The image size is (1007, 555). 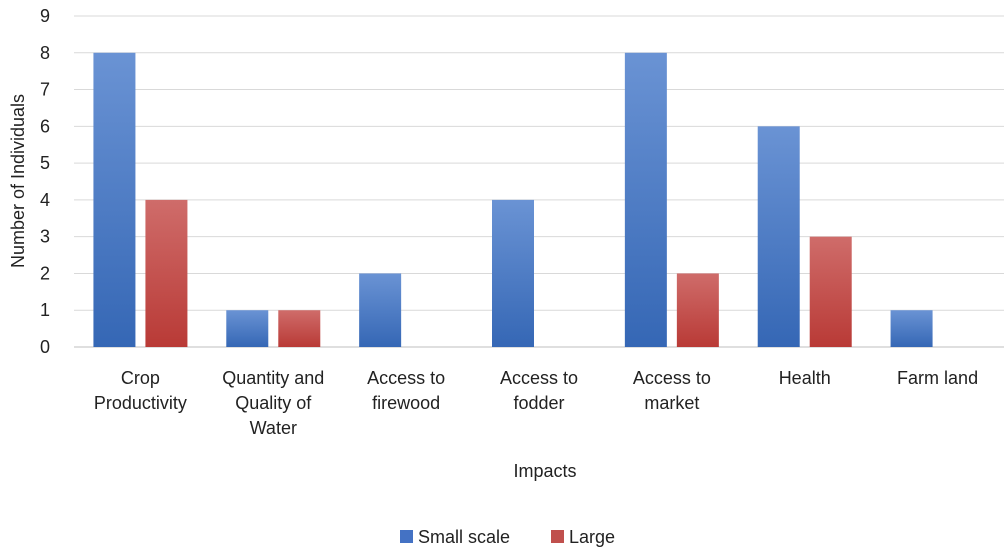 I want to click on x-category-label: Crop Productivity, so click(x=140, y=390).